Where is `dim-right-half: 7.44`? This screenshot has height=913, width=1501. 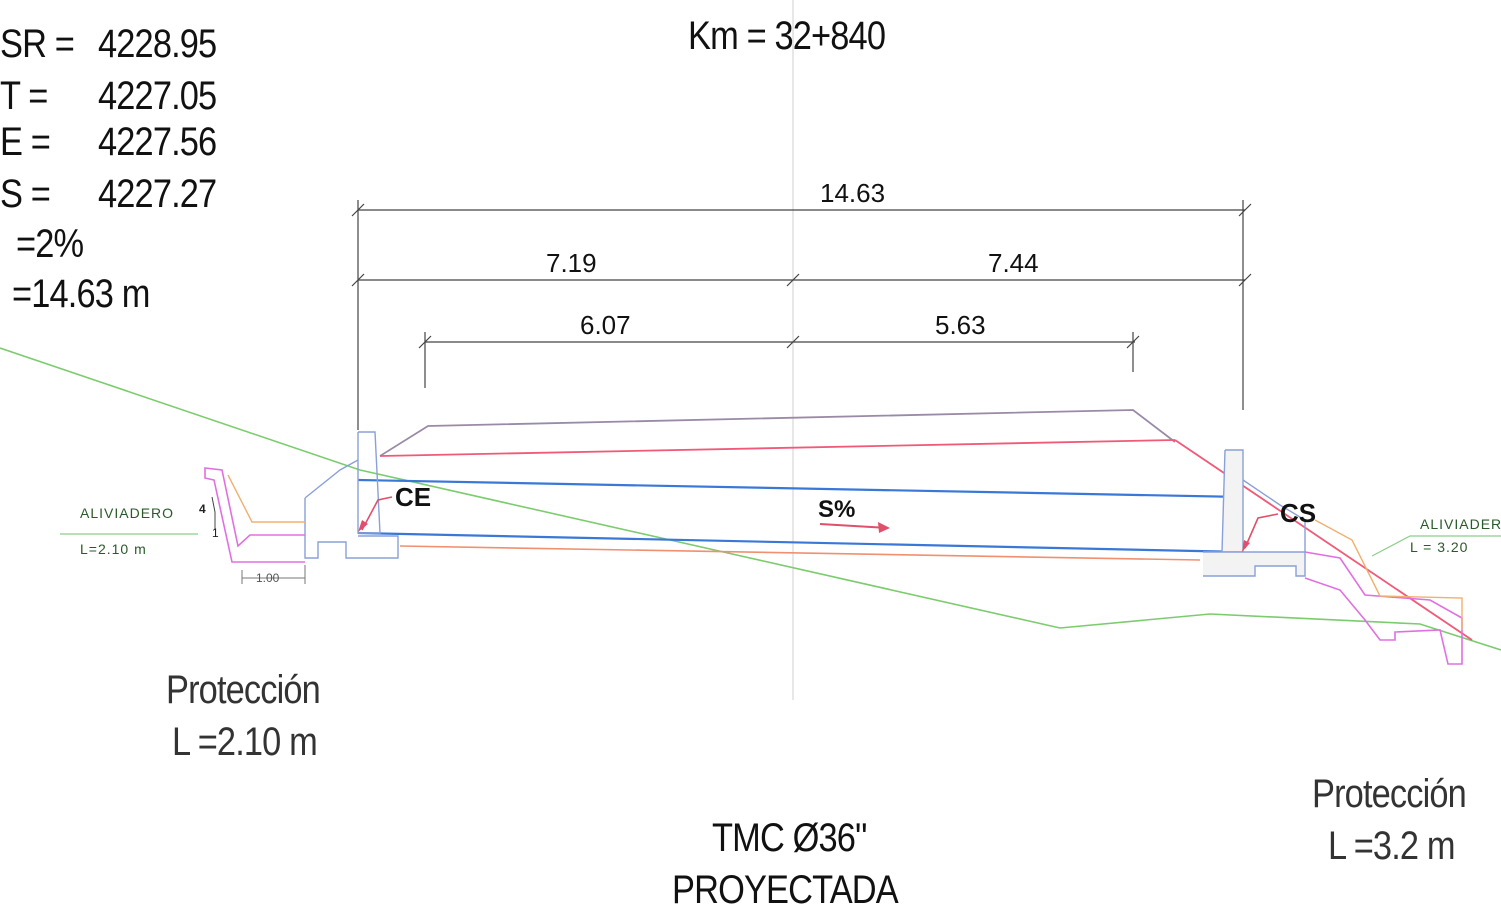 dim-right-half: 7.44 is located at coordinates (1013, 263).